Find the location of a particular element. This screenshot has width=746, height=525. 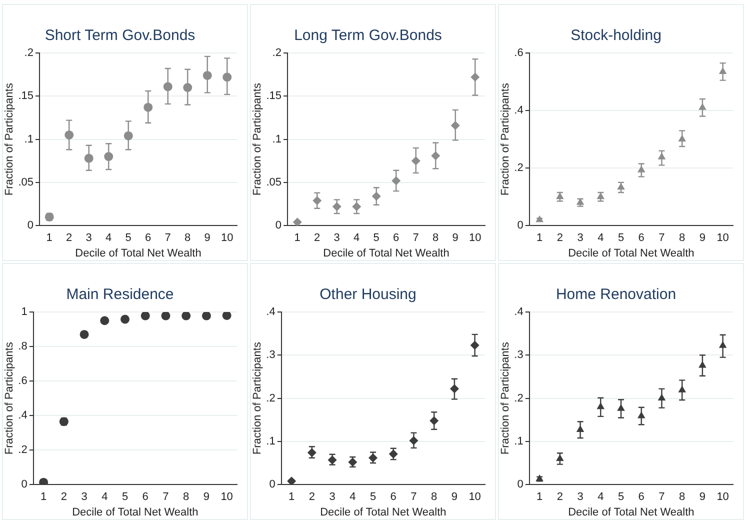

y-tick-label: .8 is located at coordinates (23, 346).